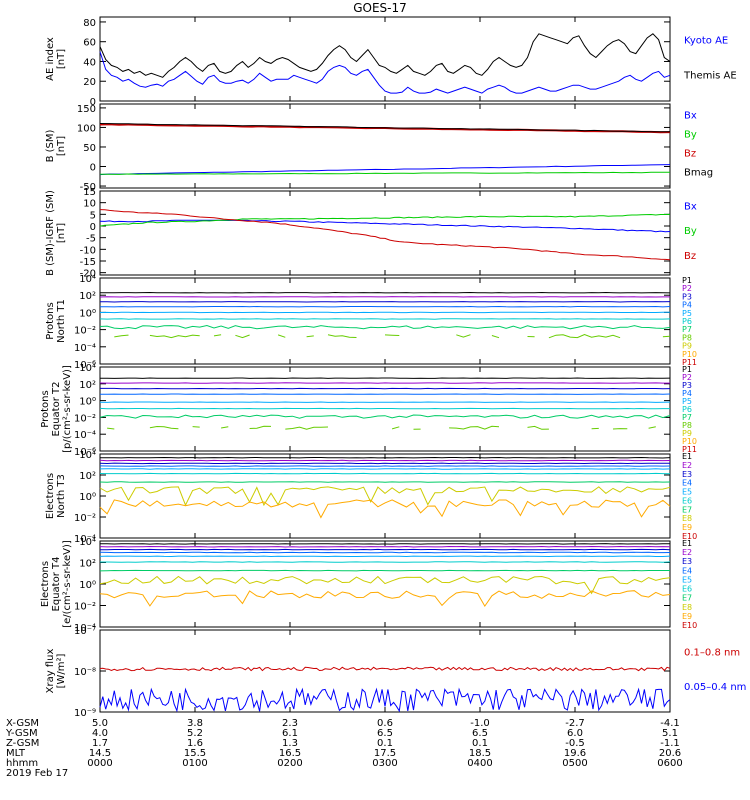 This screenshot has width=750, height=800. I want to click on panel-ae: 0 20 40 60 80 AE index [nT] Kyoto AE Themis AE, so click(391, 62).